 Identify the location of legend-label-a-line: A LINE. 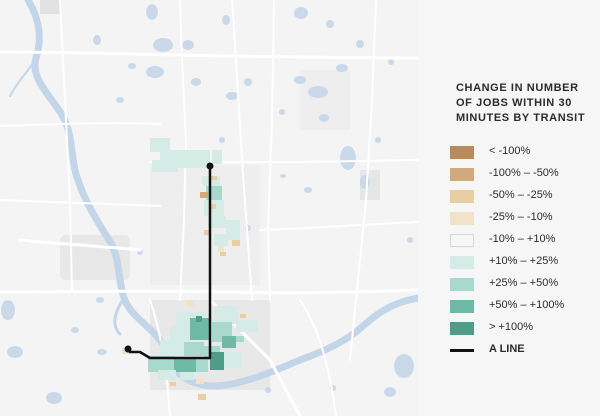
(507, 349).